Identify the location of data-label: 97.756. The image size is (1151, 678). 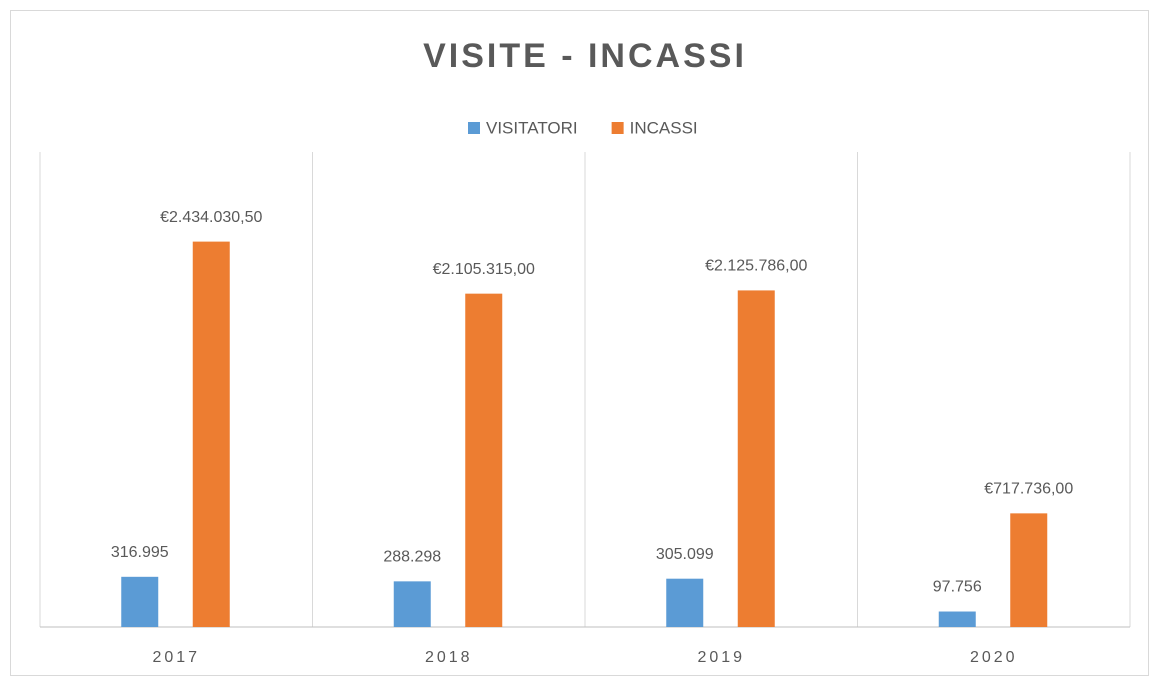
(957, 587).